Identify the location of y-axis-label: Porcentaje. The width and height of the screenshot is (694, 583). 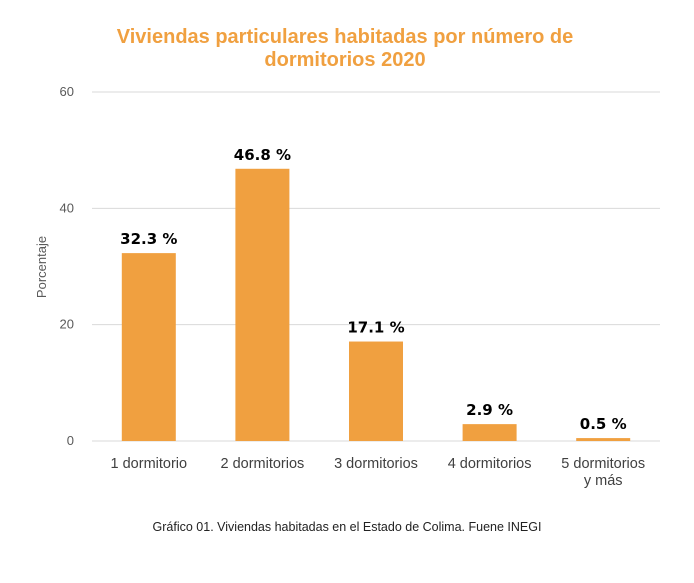
(41, 267).